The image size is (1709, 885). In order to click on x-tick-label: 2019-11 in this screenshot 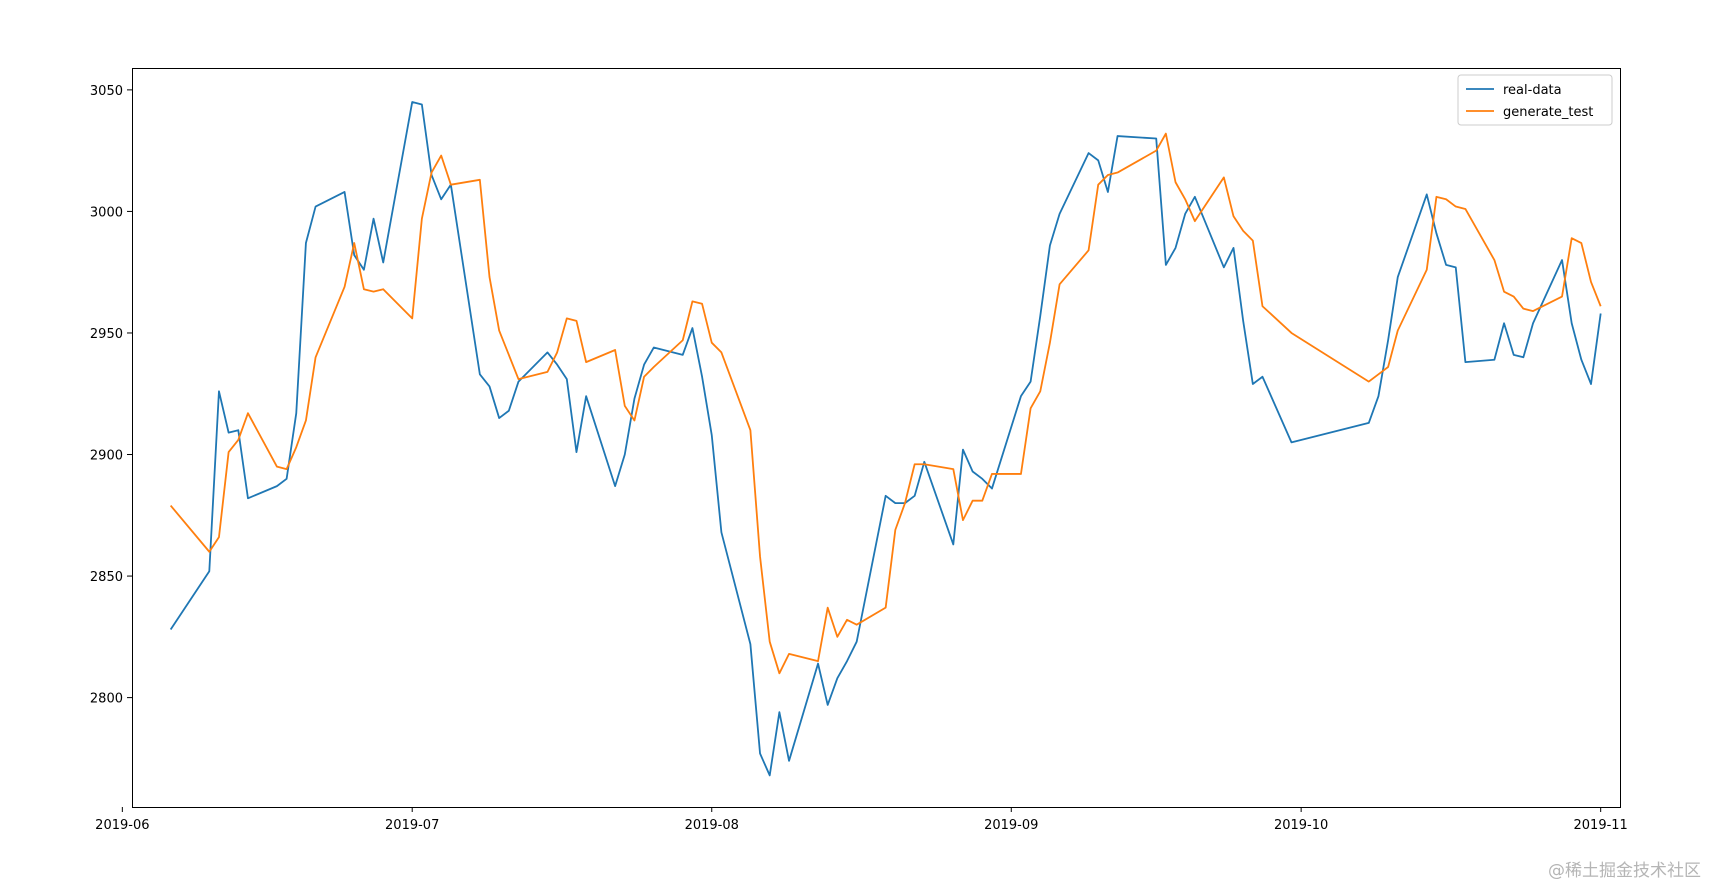, I will do `click(1601, 825)`.